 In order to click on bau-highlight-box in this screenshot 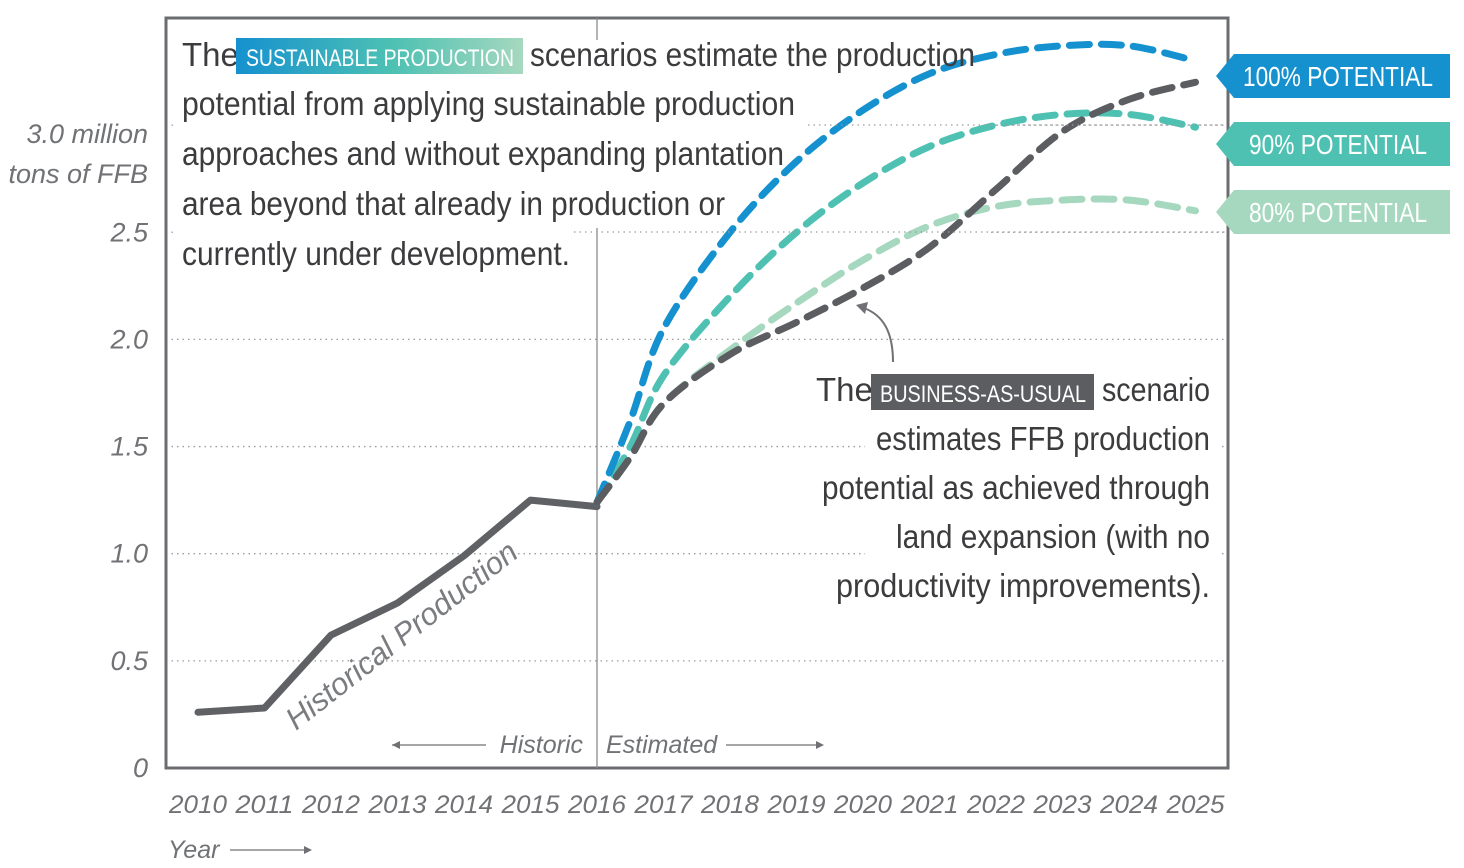, I will do `click(982, 392)`.